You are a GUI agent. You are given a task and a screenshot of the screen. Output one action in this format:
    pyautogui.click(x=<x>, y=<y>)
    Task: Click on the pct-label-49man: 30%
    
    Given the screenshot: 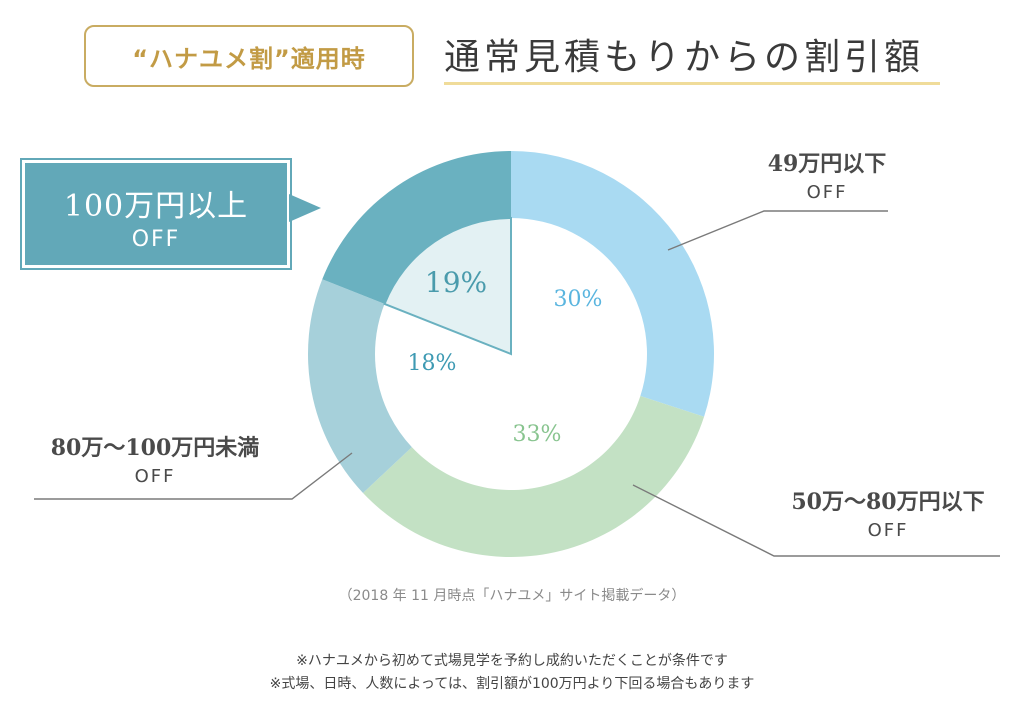 What is the action you would take?
    pyautogui.click(x=578, y=299)
    